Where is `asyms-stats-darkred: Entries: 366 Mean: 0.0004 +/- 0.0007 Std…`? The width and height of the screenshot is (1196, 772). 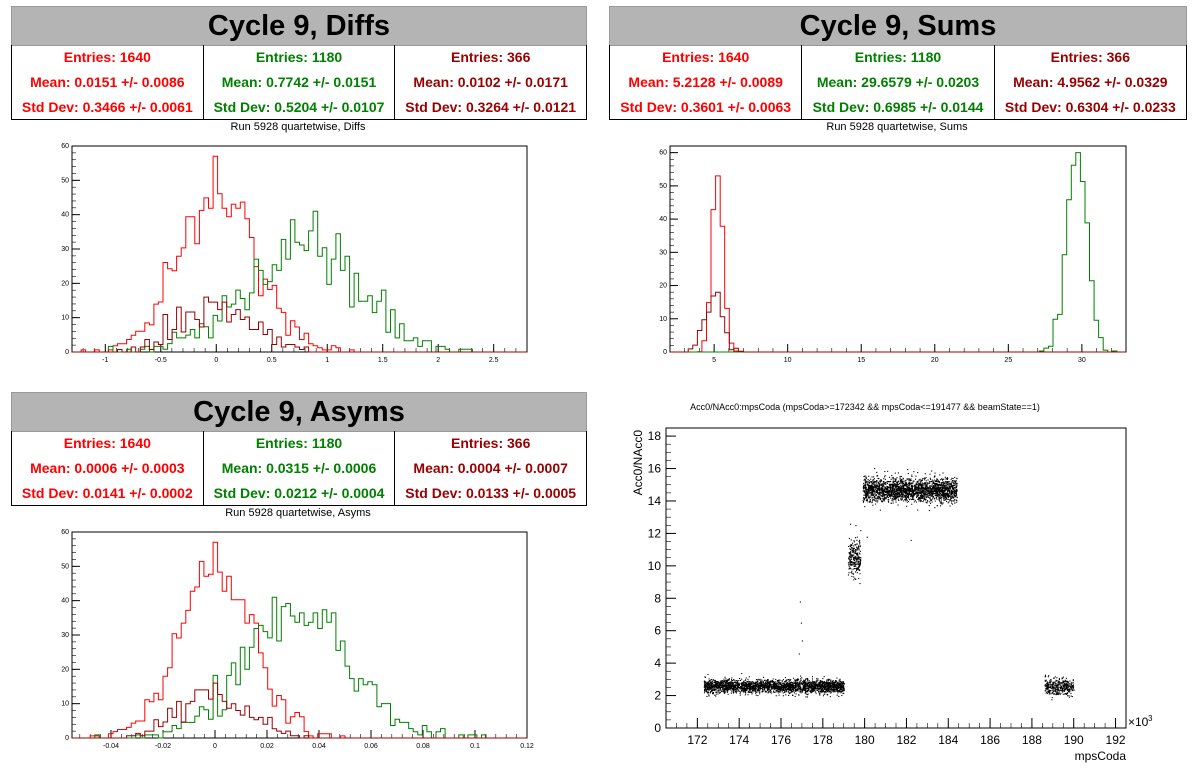
asyms-stats-darkred: Entries: 366 Mean: 0.0004 +/- 0.0007 Std… is located at coordinates (490, 468).